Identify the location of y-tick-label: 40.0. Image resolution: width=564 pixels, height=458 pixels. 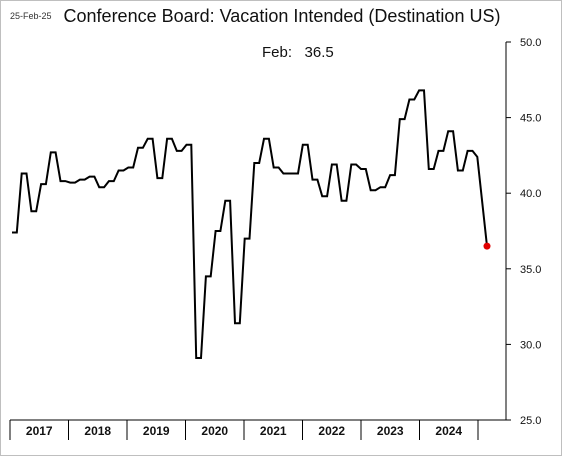
(530, 194).